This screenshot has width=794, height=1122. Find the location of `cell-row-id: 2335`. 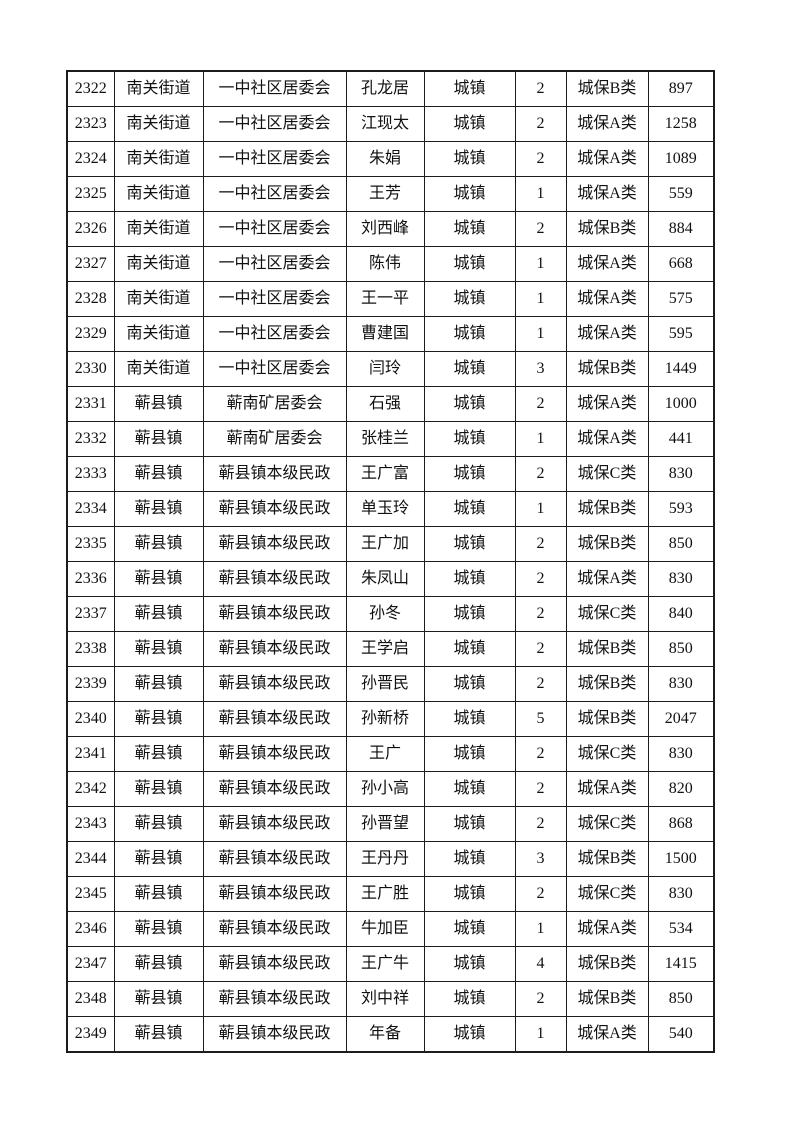

cell-row-id: 2335 is located at coordinates (90, 544).